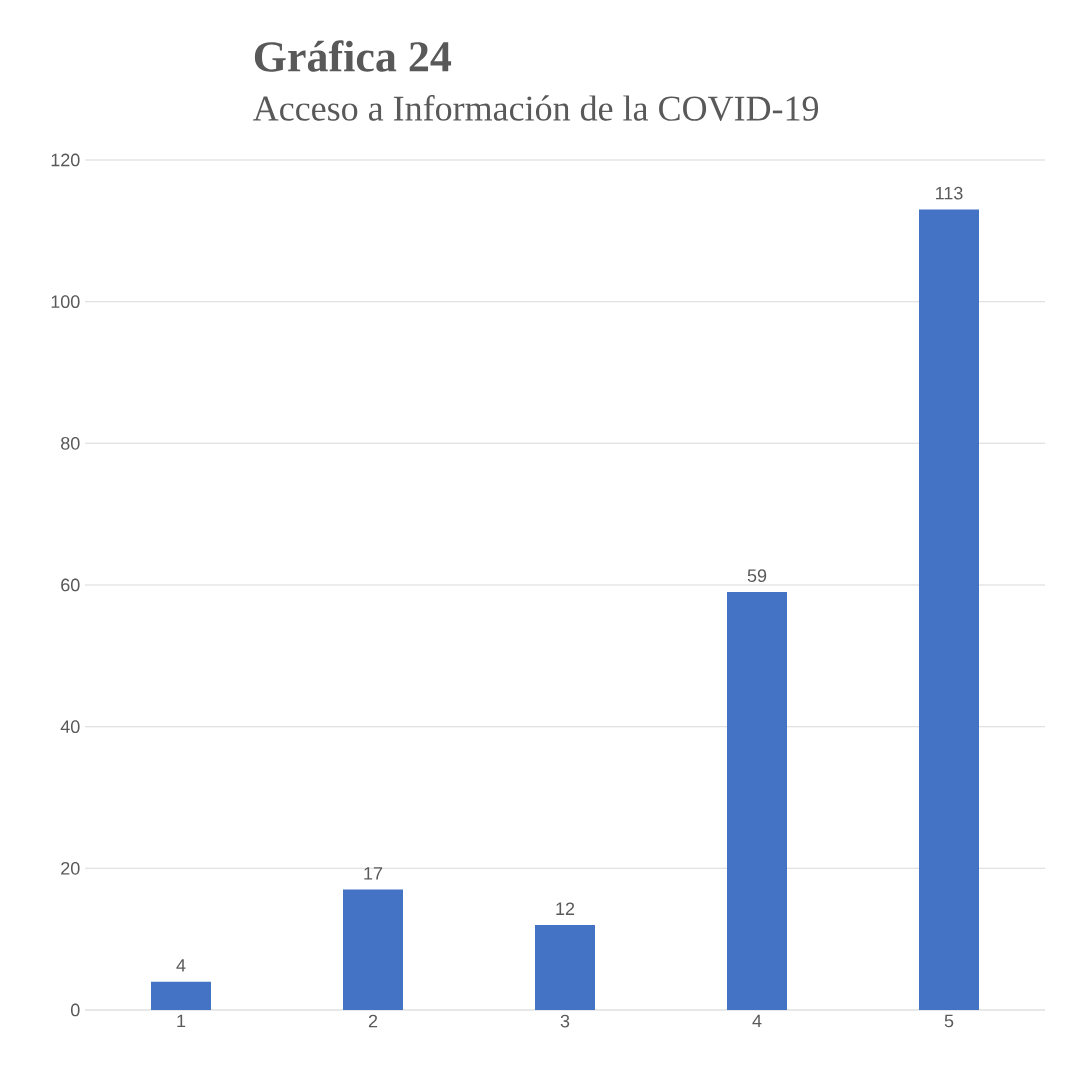 The width and height of the screenshot is (1065, 1066). Describe the element at coordinates (353, 56) in the screenshot. I see `chart-title: Gráfica 24` at that location.